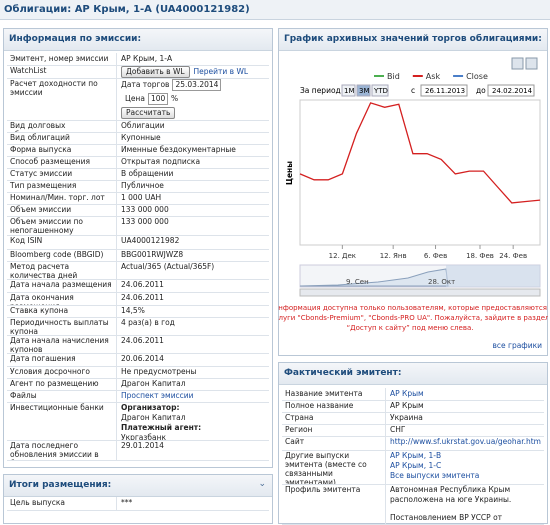  Describe the element at coordinates (168, 266) in the screenshot. I see `value: Actual/365 (Actual/365F)` at that location.